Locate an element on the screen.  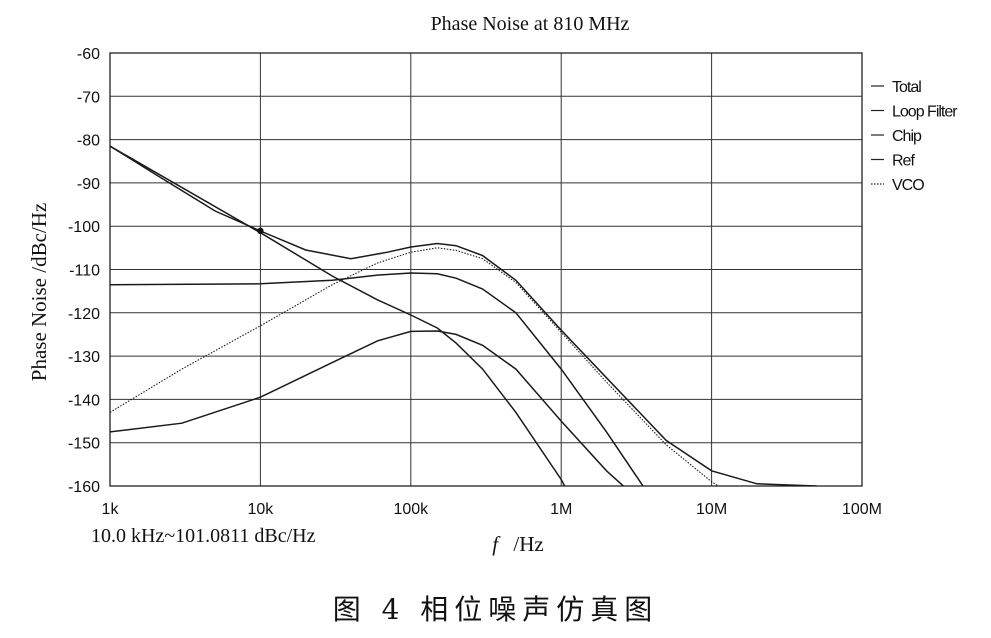
marker-group is located at coordinates (260, 231).